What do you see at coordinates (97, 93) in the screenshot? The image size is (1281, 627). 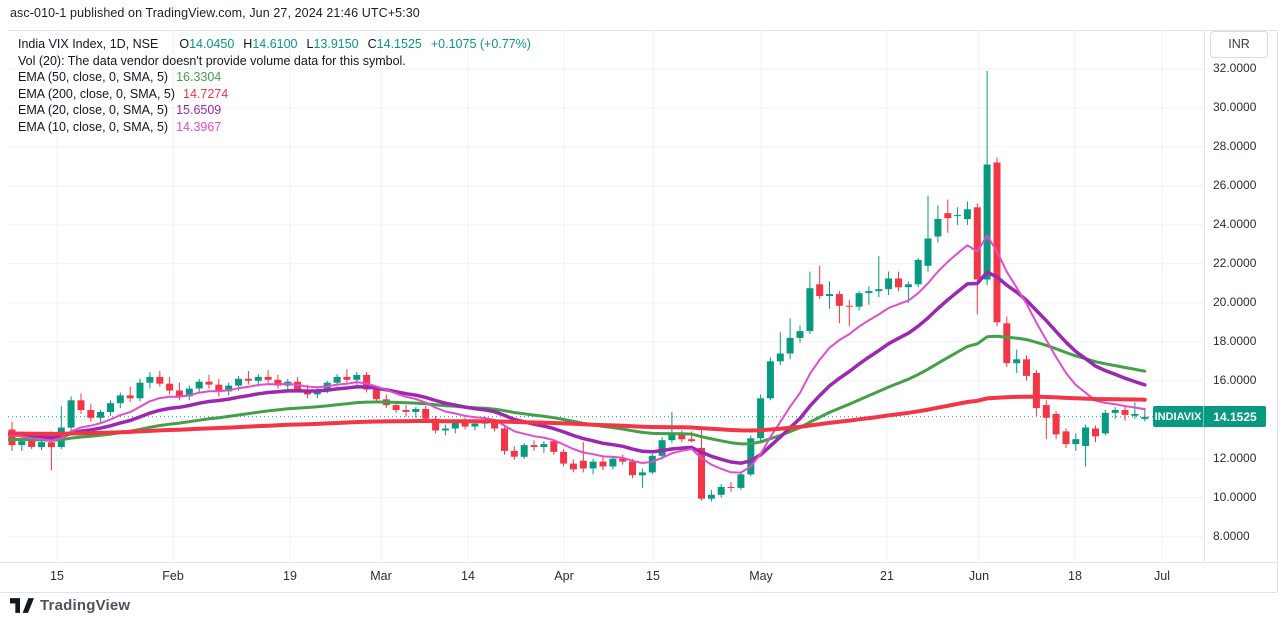 I see `ema-label: EMA (200, close, 0, SMA, 5)` at bounding box center [97, 93].